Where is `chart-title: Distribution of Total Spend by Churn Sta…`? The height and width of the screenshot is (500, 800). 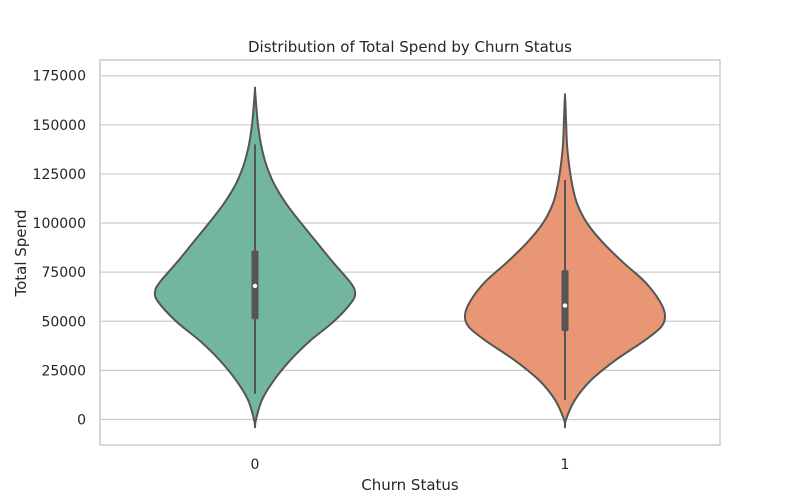 chart-title: Distribution of Total Spend by Churn Sta… is located at coordinates (410, 47).